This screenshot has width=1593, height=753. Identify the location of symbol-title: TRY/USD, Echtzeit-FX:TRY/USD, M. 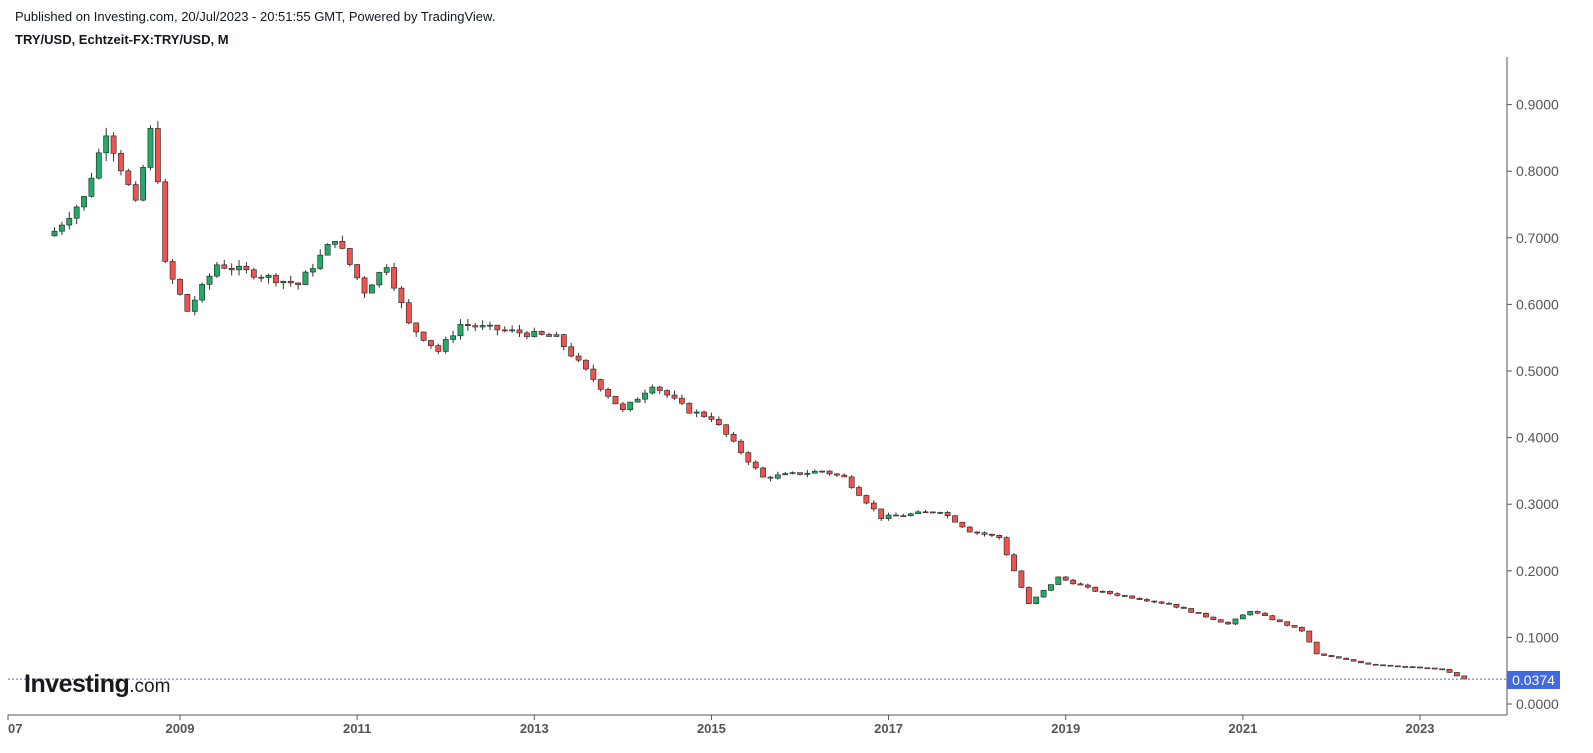
(122, 39).